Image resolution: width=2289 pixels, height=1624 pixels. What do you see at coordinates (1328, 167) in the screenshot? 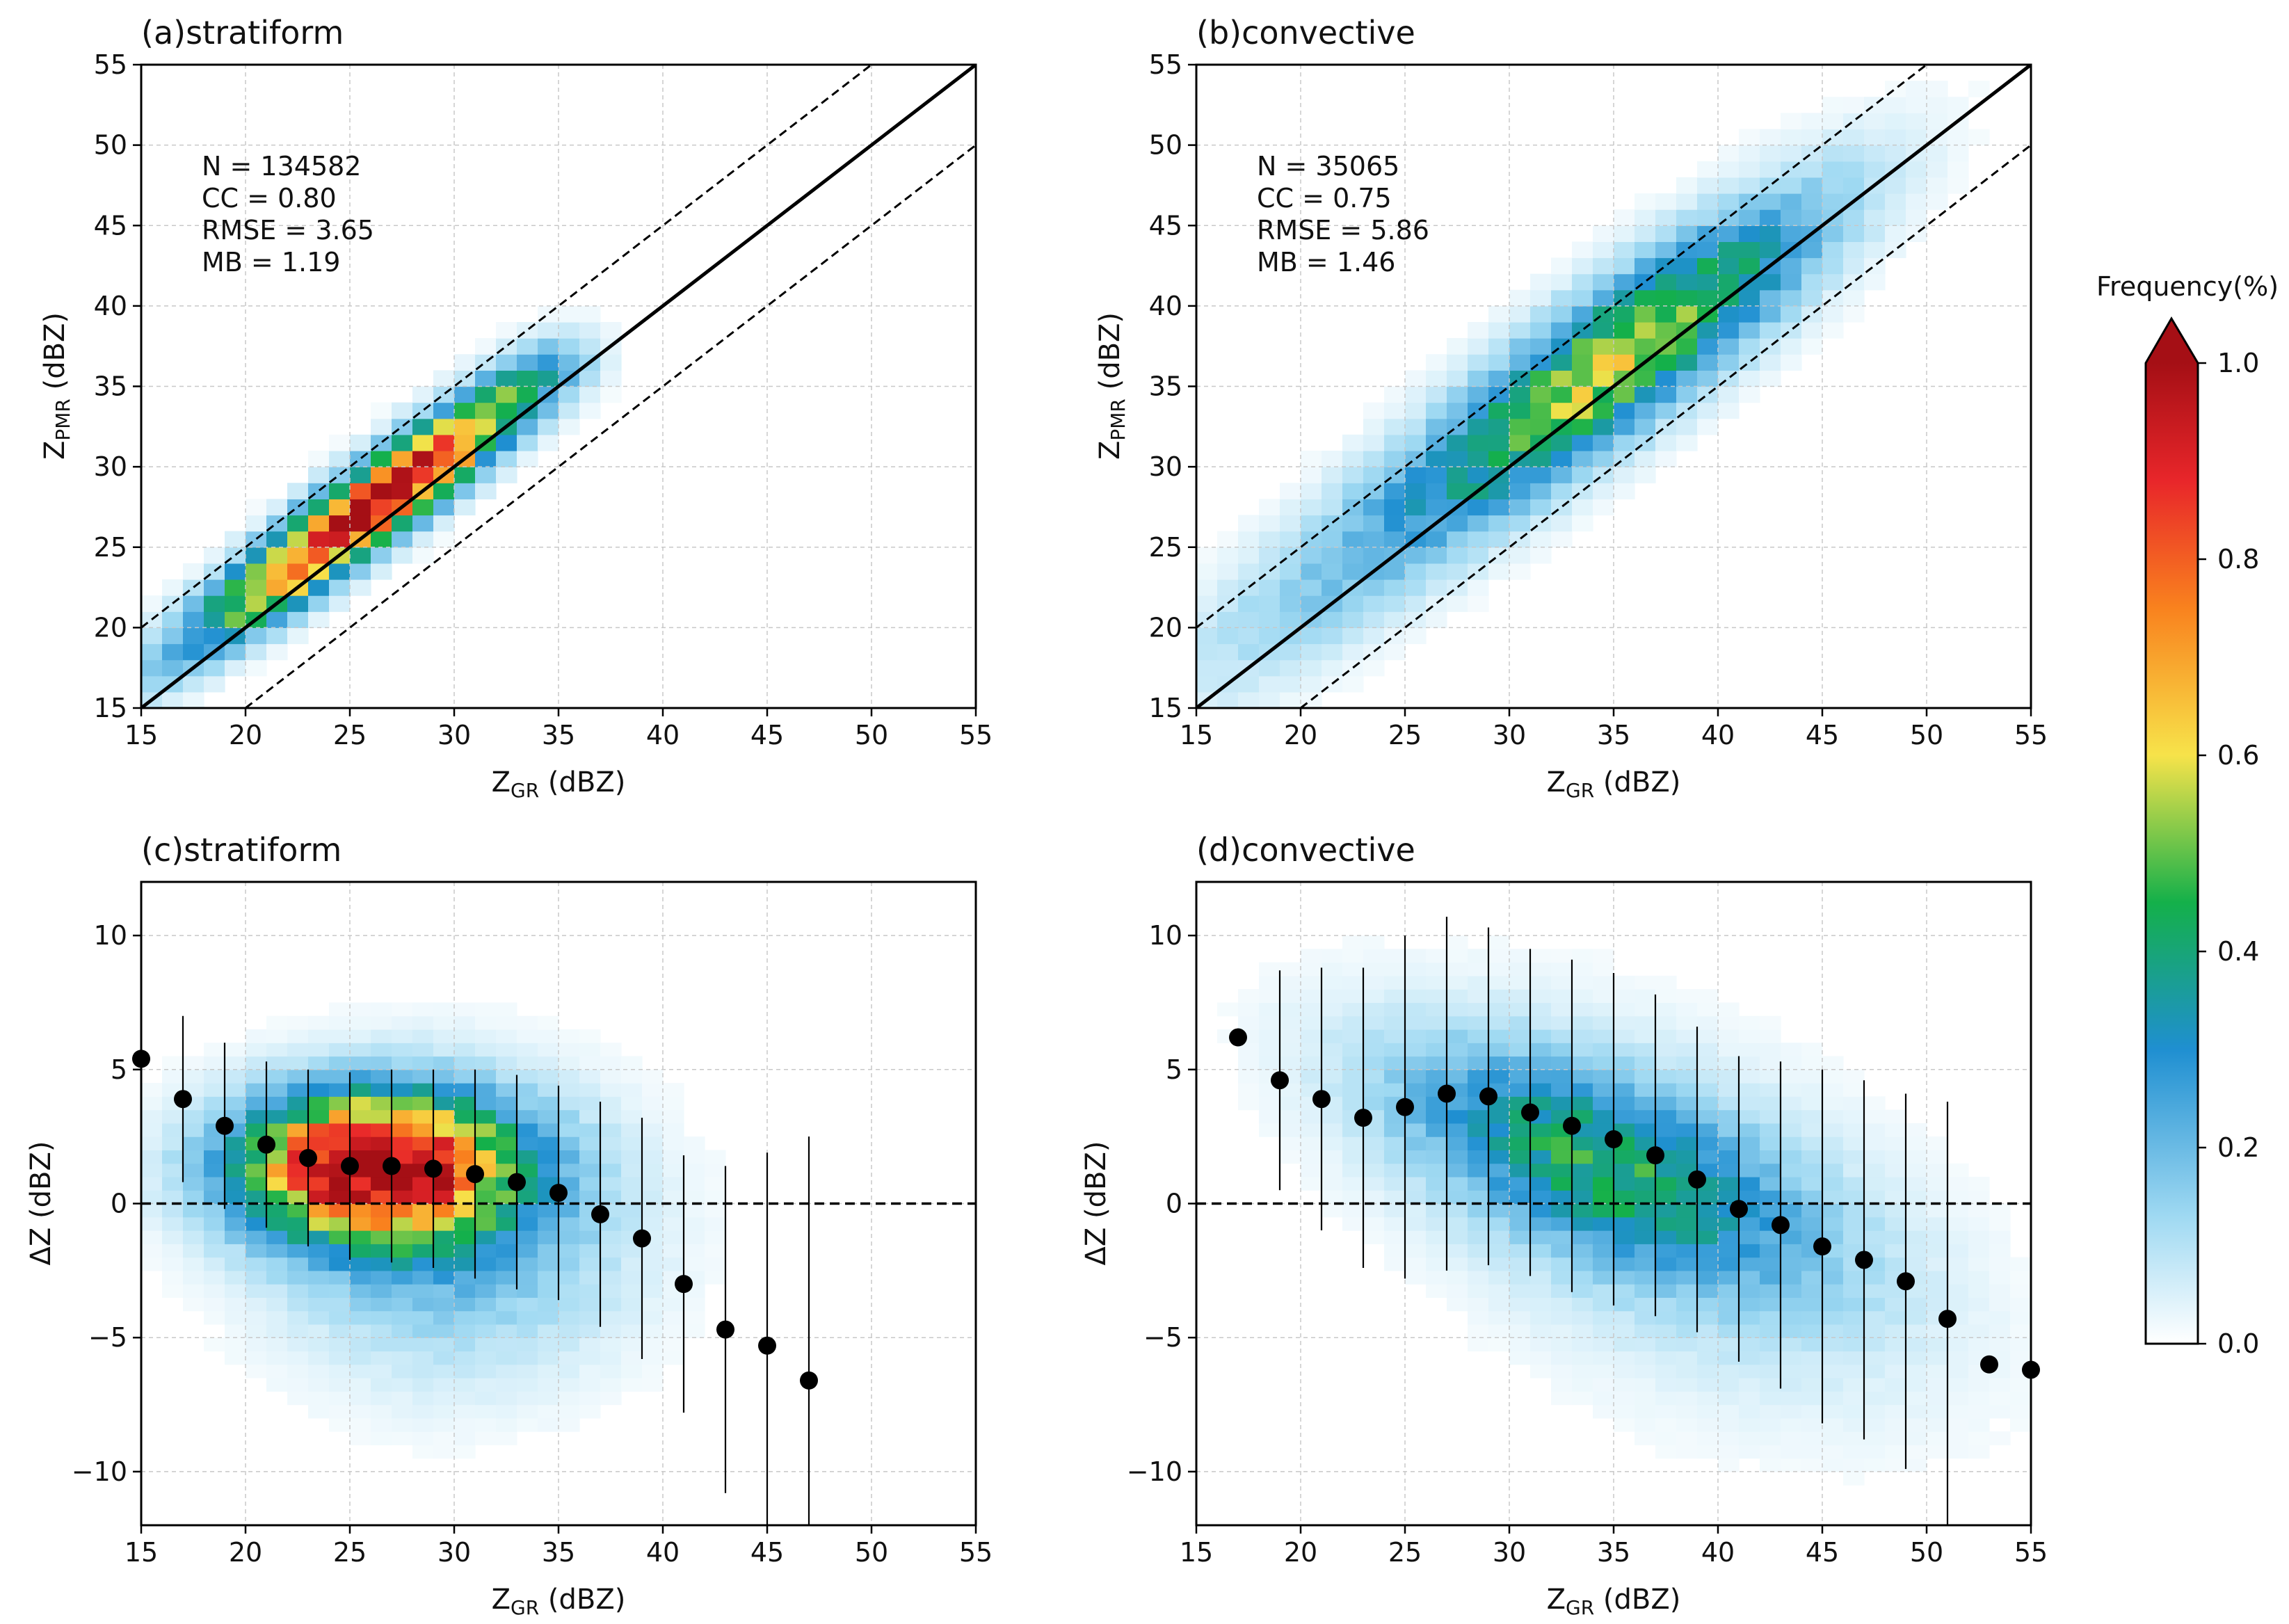
I see `stat-n: N = 35065` at bounding box center [1328, 167].